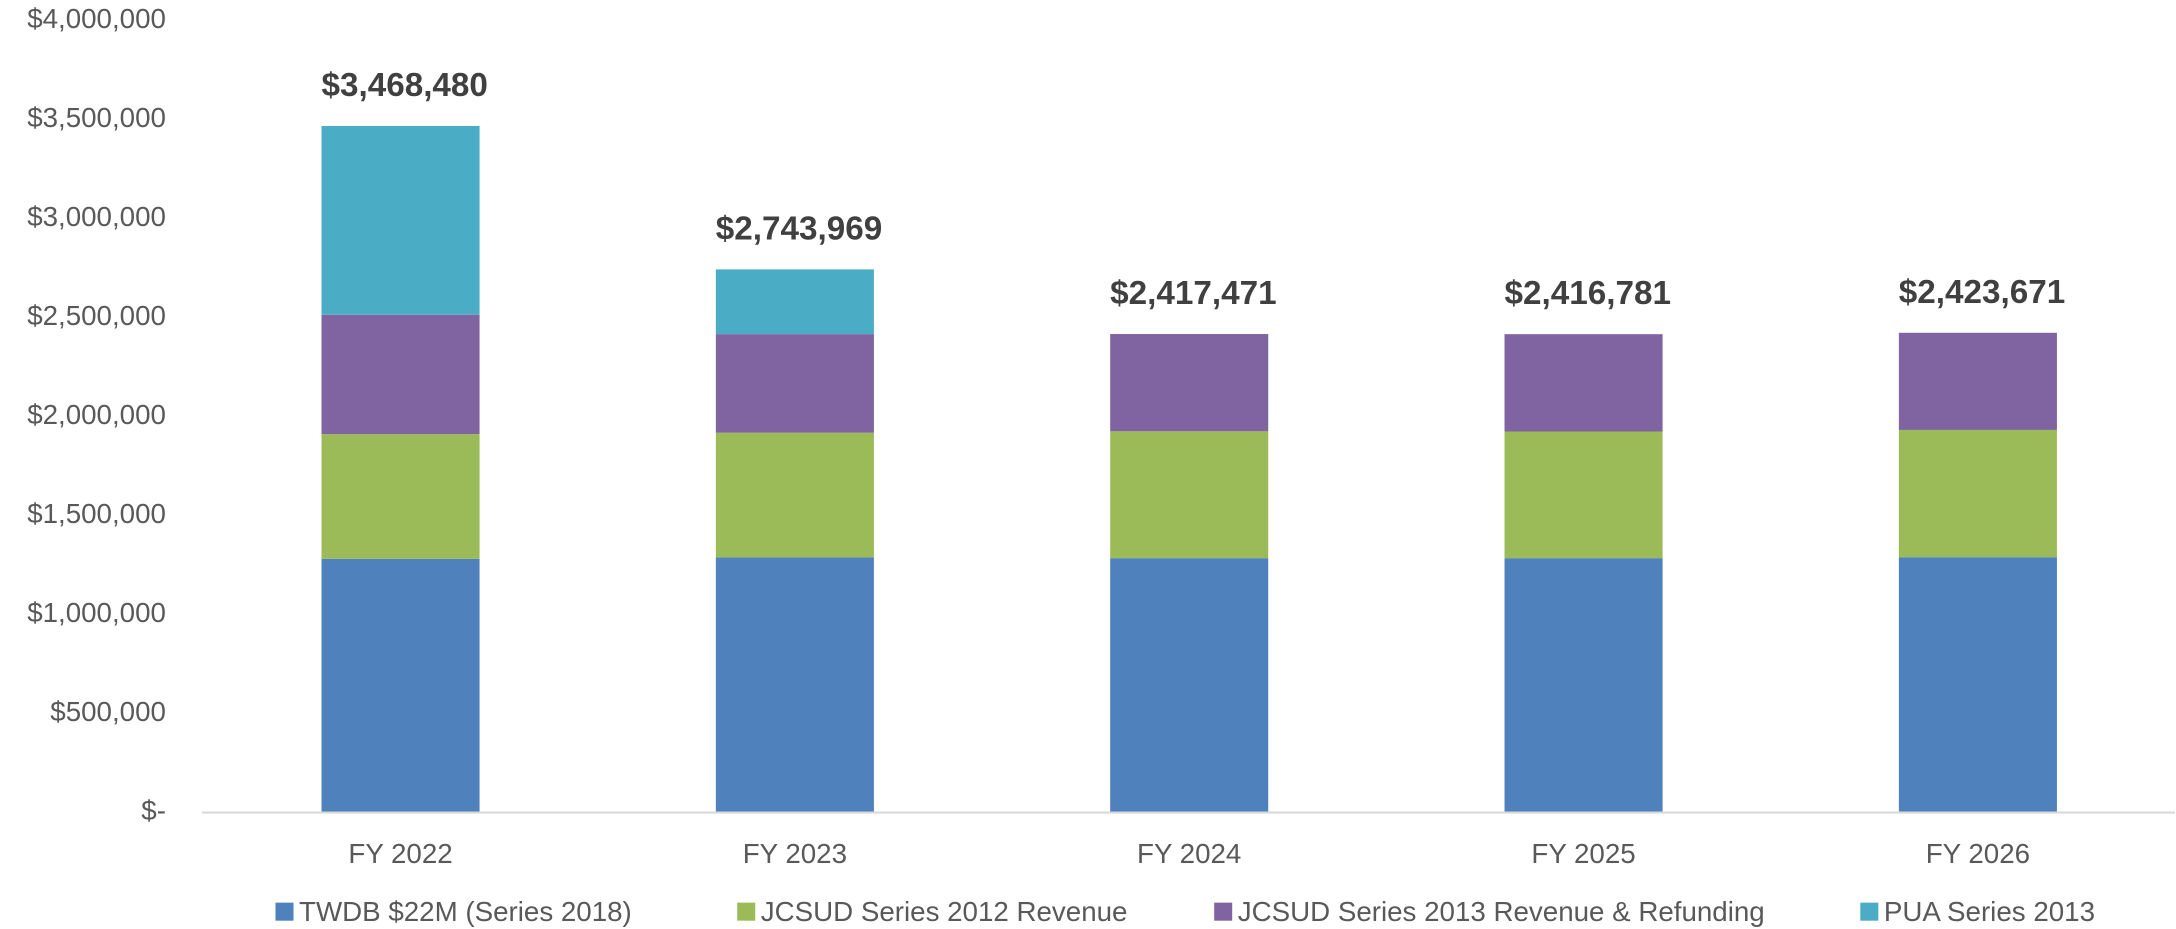  What do you see at coordinates (96, 414) in the screenshot?
I see `y-tick-label: $2,000,000` at bounding box center [96, 414].